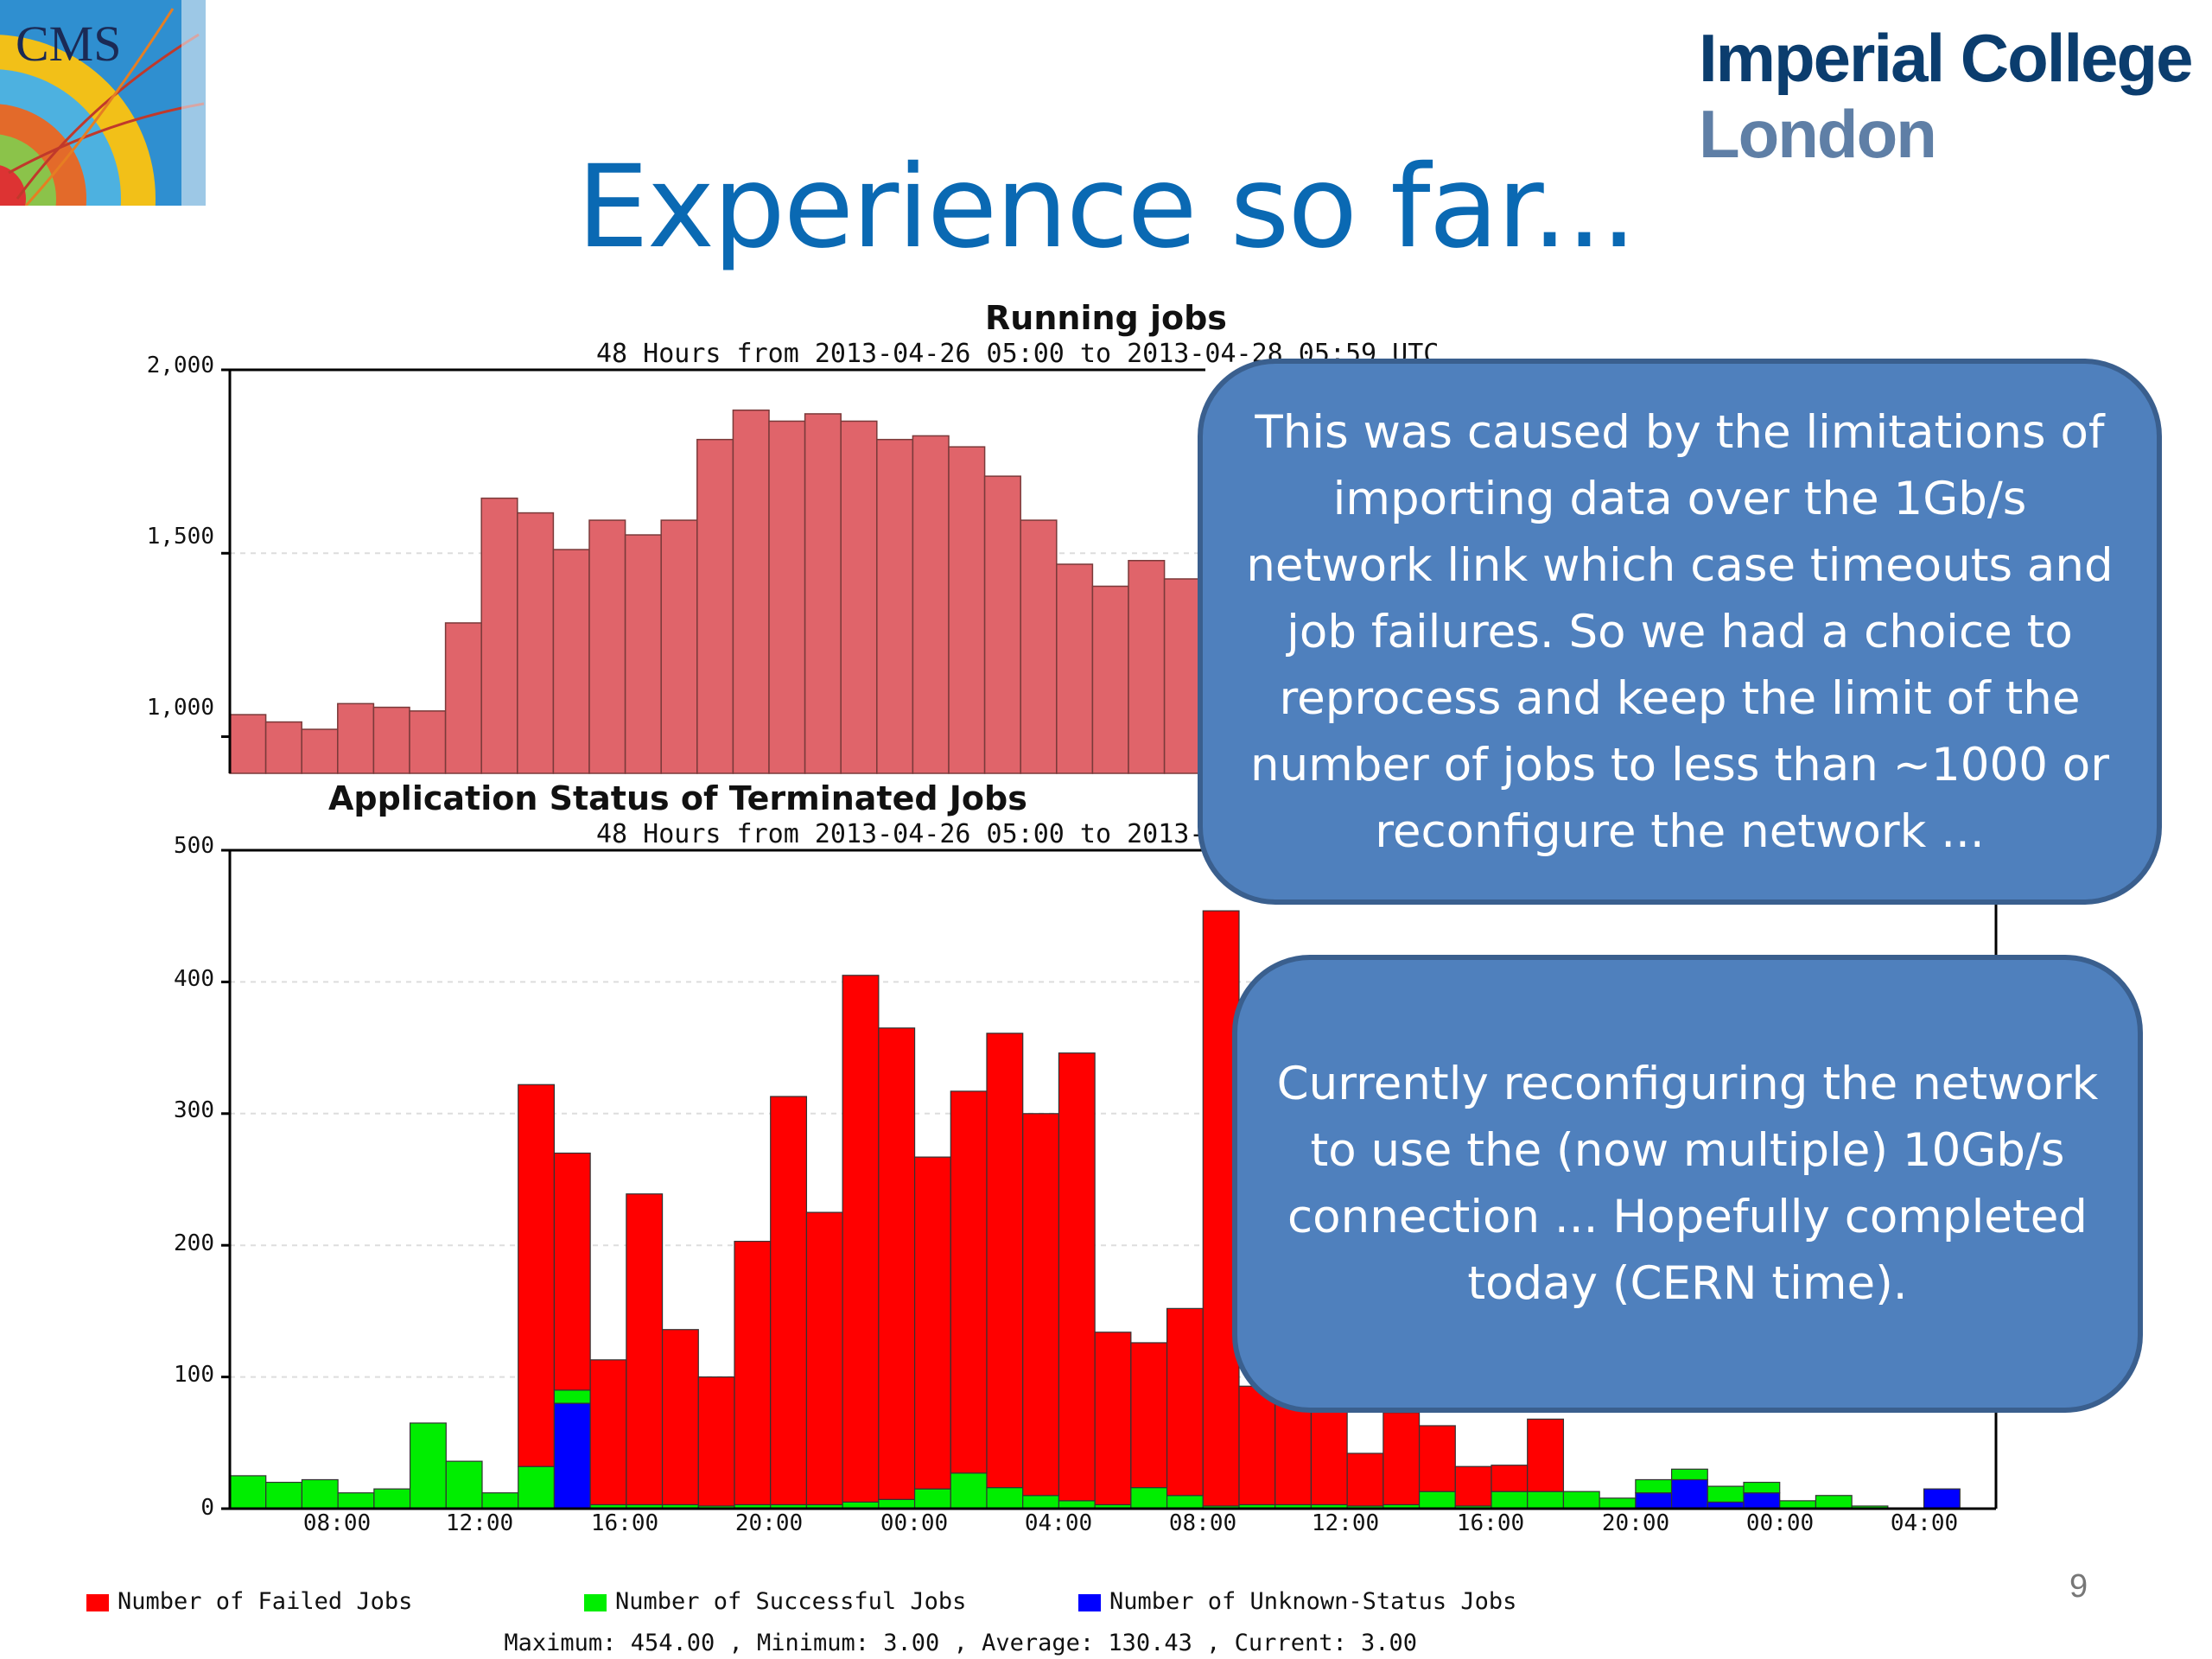 Image resolution: width=2212 pixels, height=1659 pixels. I want to click on cms-logo: CMS, so click(103, 103).